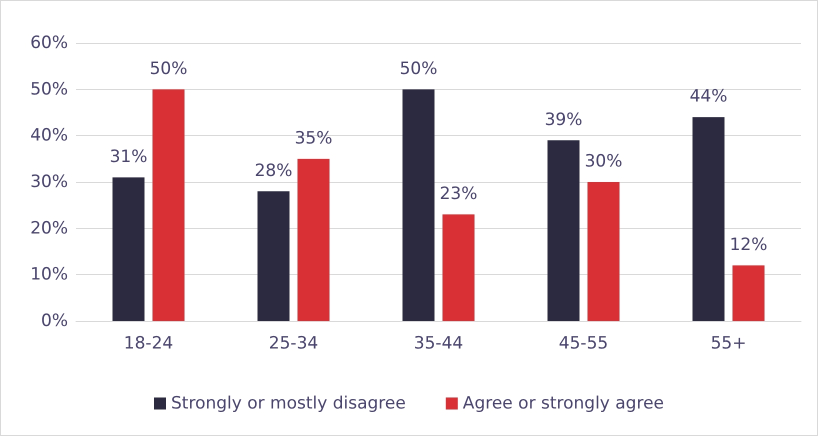 The width and height of the screenshot is (818, 436). What do you see at coordinates (459, 194) in the screenshot?
I see `text: 23%` at bounding box center [459, 194].